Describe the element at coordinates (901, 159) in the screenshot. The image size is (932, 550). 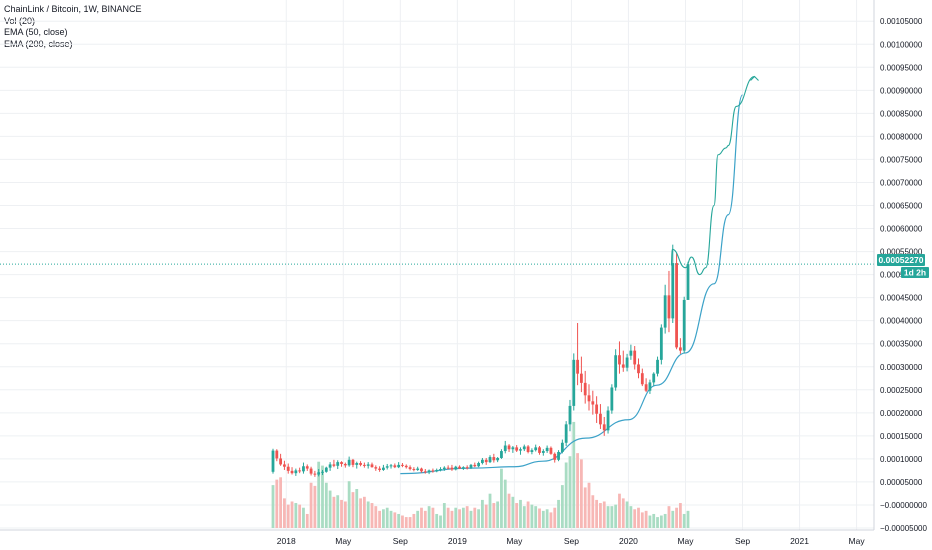
I see `price-tick-label: 0.00075000` at that location.